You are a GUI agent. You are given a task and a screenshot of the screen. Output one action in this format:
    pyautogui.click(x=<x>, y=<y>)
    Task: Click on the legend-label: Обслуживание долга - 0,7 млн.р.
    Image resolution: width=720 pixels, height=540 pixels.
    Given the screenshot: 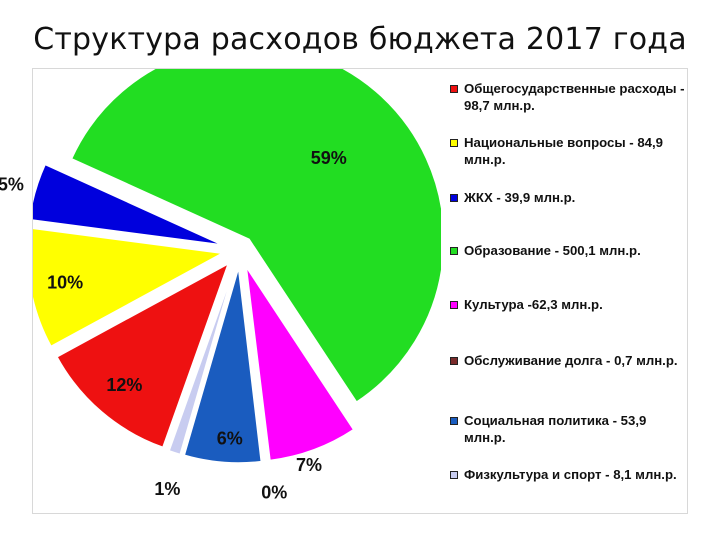 What is the action you would take?
    pyautogui.click(x=571, y=360)
    